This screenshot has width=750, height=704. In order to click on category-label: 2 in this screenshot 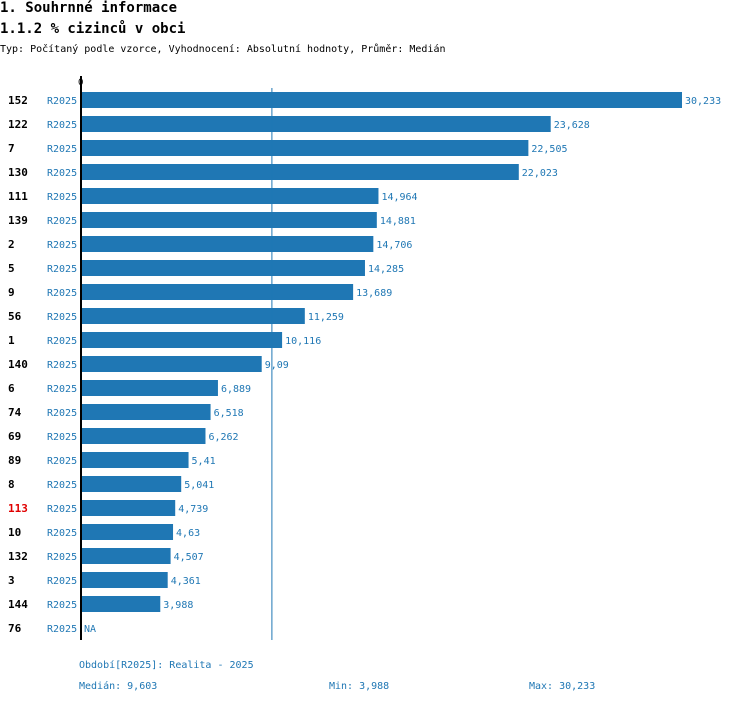, I will do `click(11, 244)`.